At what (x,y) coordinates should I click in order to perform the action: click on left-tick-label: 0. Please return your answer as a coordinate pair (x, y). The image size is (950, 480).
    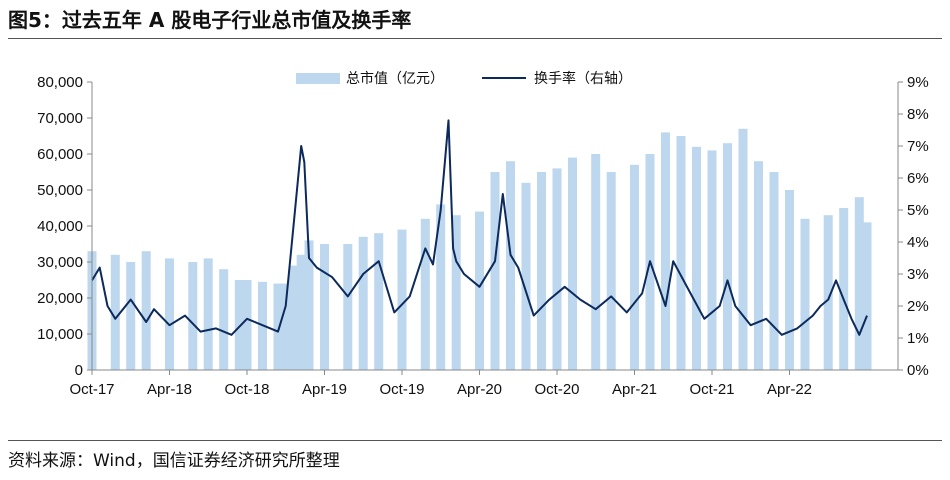
    Looking at the image, I should click on (79, 370).